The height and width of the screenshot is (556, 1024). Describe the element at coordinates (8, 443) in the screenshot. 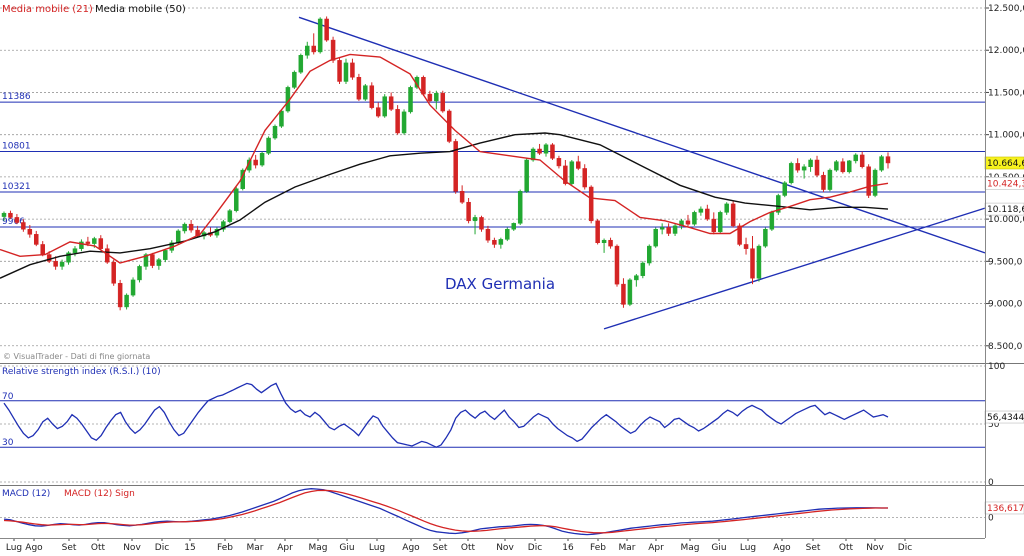

I see `rsi-level-label: 30` at that location.